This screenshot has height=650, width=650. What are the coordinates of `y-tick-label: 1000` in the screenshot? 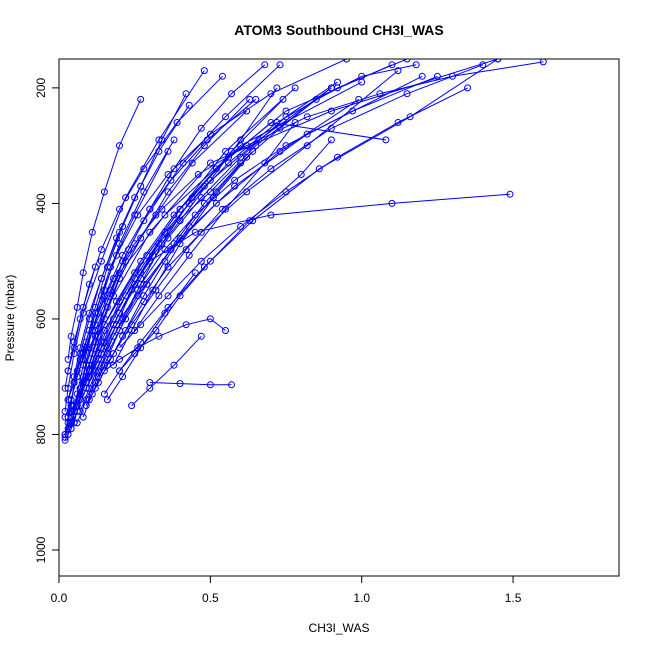 It's located at (41, 549).